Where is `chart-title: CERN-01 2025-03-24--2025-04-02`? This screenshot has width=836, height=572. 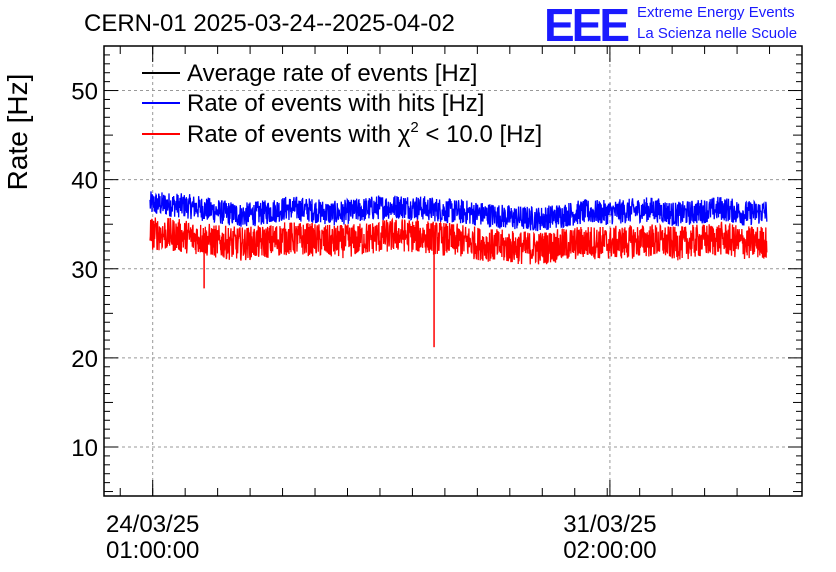
chart-title: CERN-01 2025-03-24--2025-04-02 is located at coordinates (269, 23).